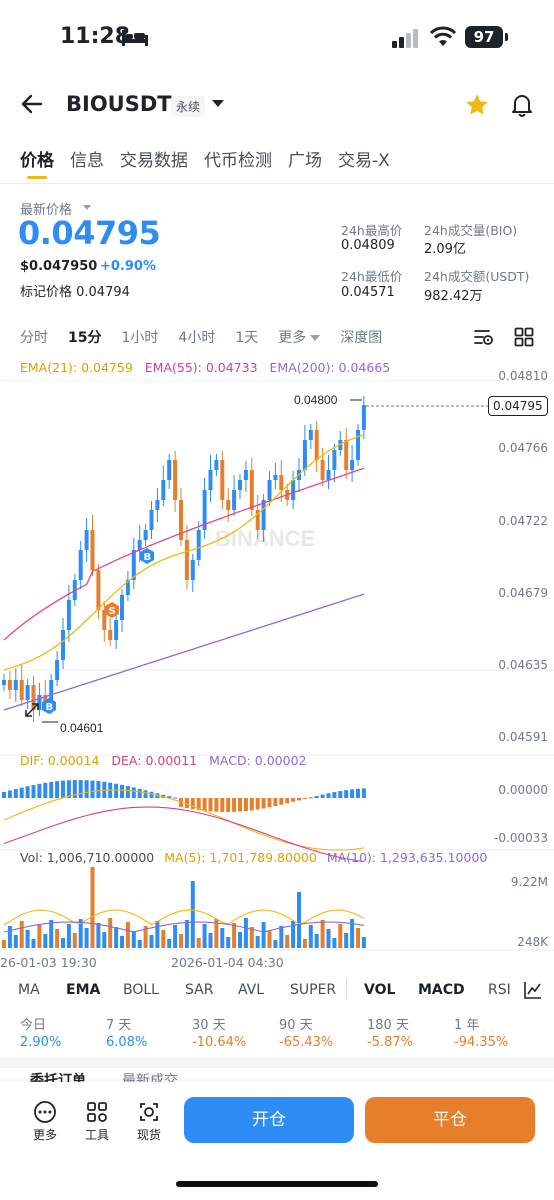 This screenshot has height=1200, width=554. Describe the element at coordinates (199, 990) in the screenshot. I see `indicator-sar: SAR` at that location.